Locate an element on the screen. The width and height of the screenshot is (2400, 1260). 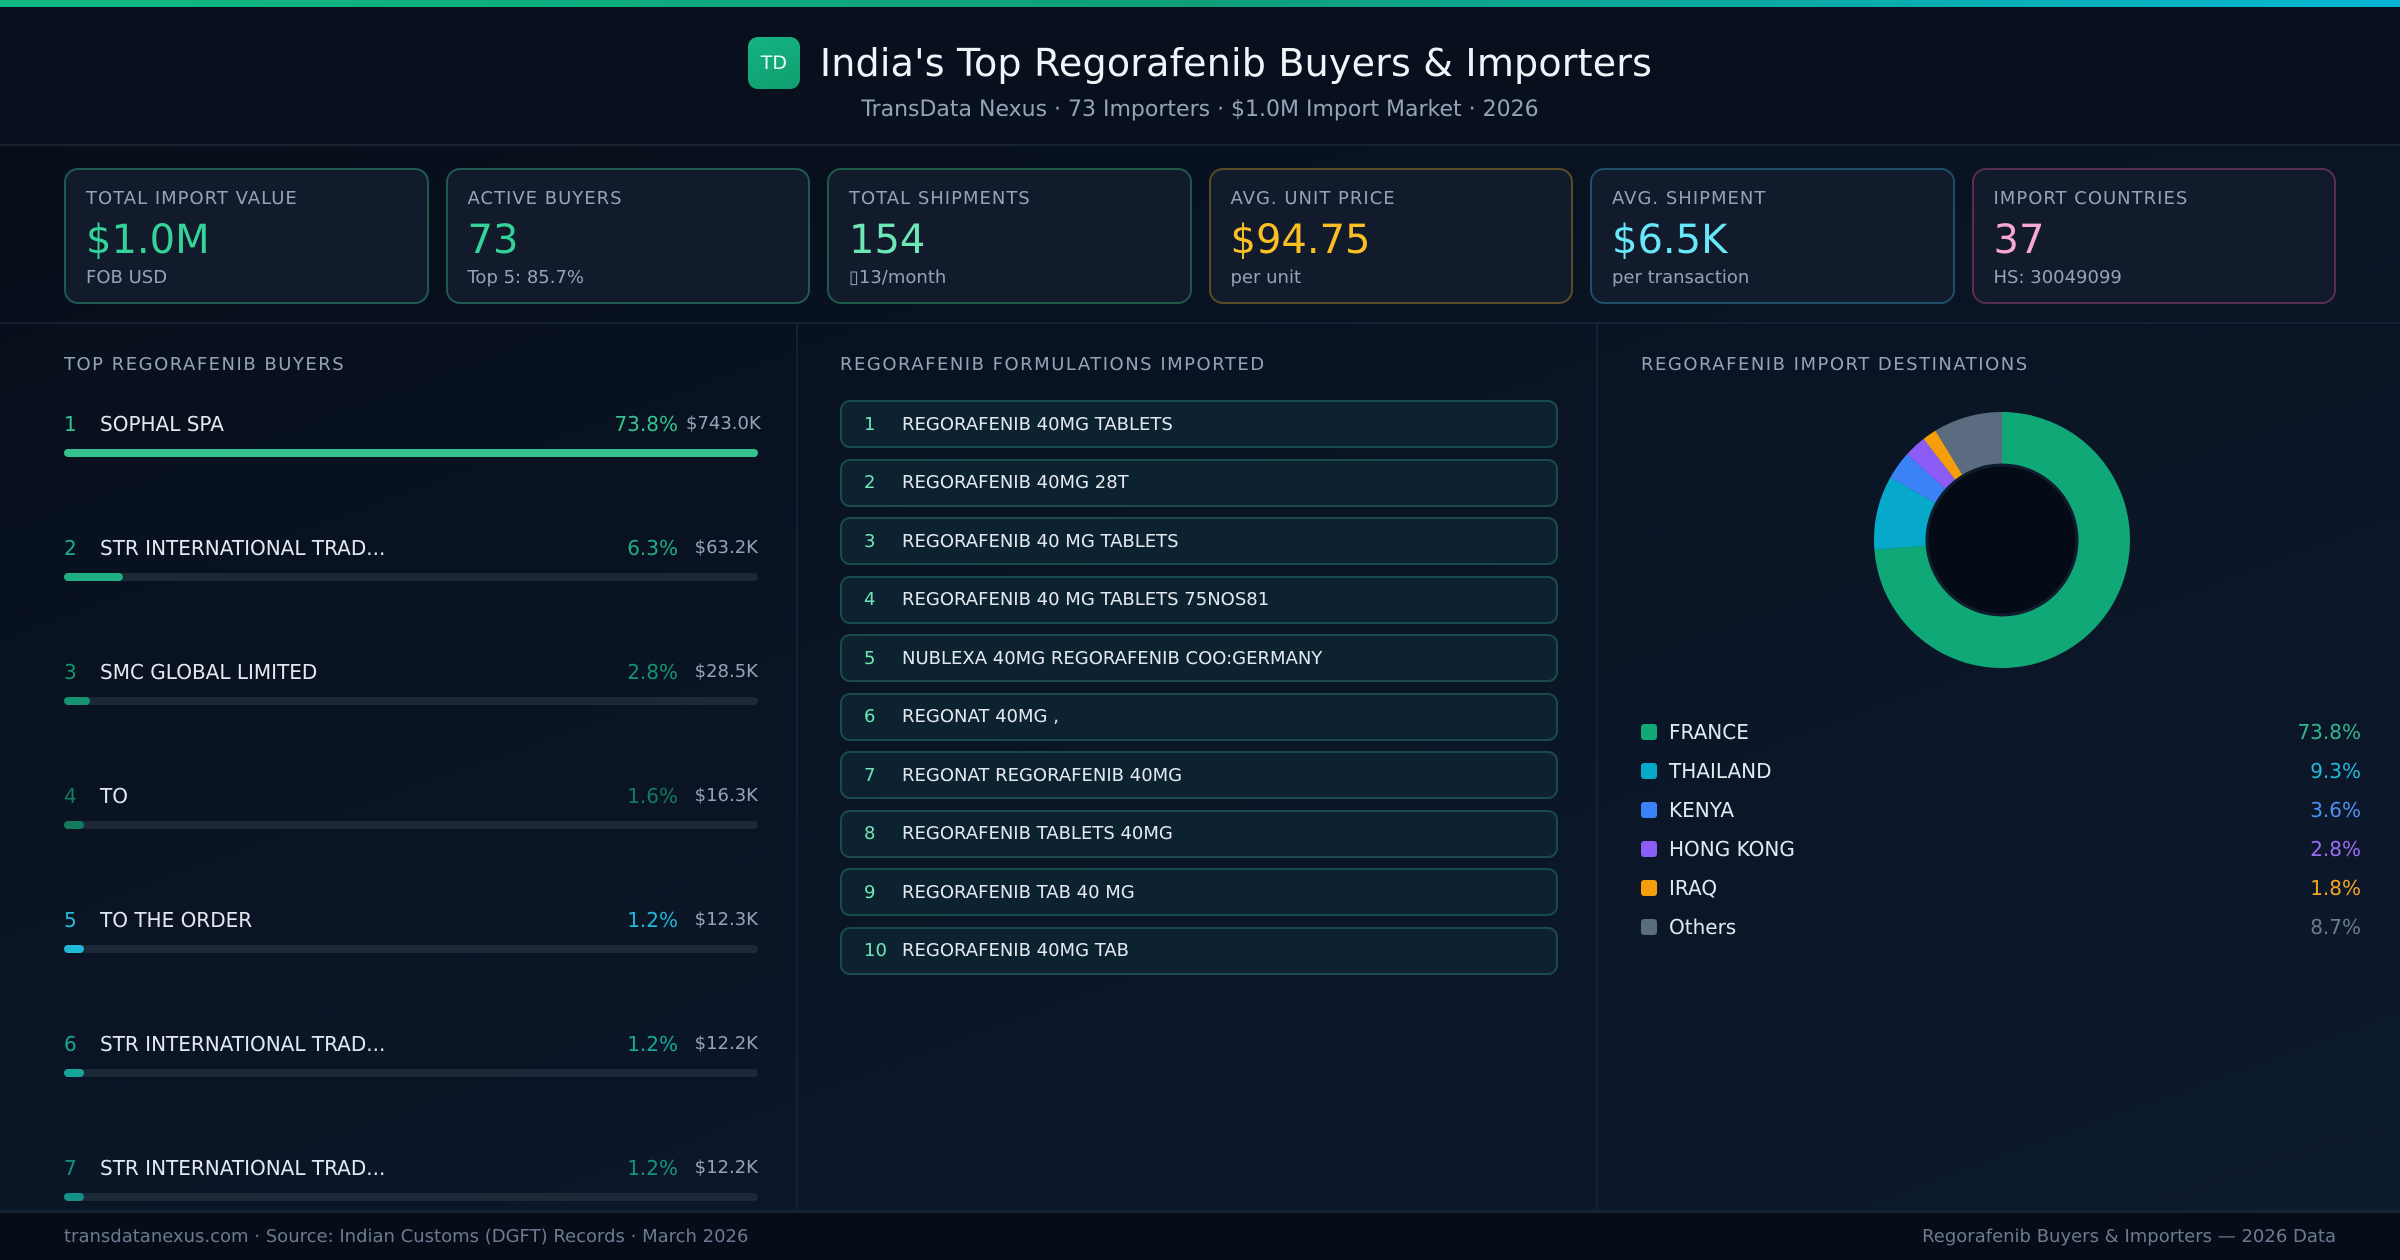
kpi-value: 37 is located at coordinates (2019, 240).